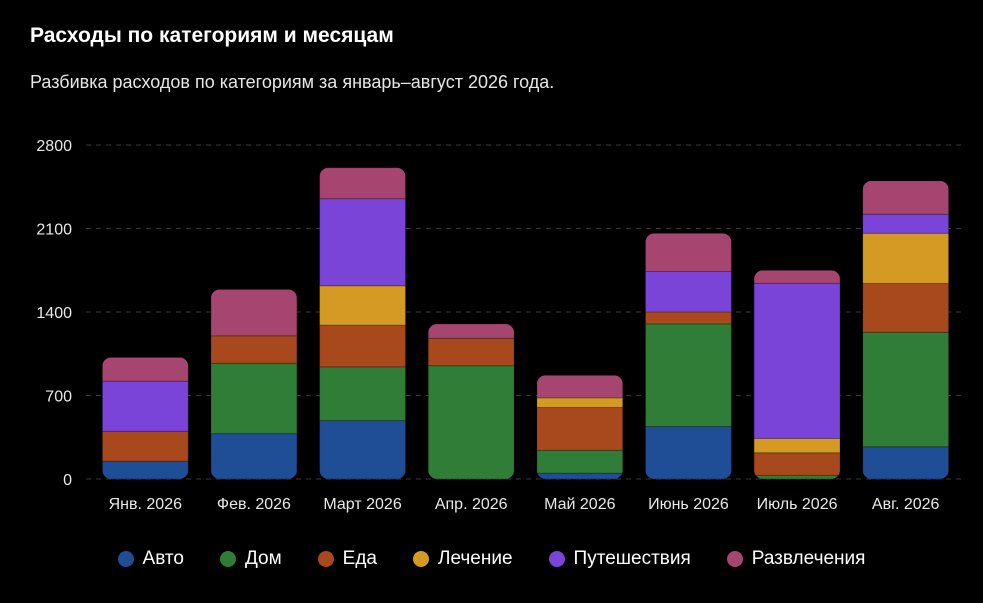  What do you see at coordinates (58, 397) in the screenshot?
I see `y-tick-label: 700` at bounding box center [58, 397].